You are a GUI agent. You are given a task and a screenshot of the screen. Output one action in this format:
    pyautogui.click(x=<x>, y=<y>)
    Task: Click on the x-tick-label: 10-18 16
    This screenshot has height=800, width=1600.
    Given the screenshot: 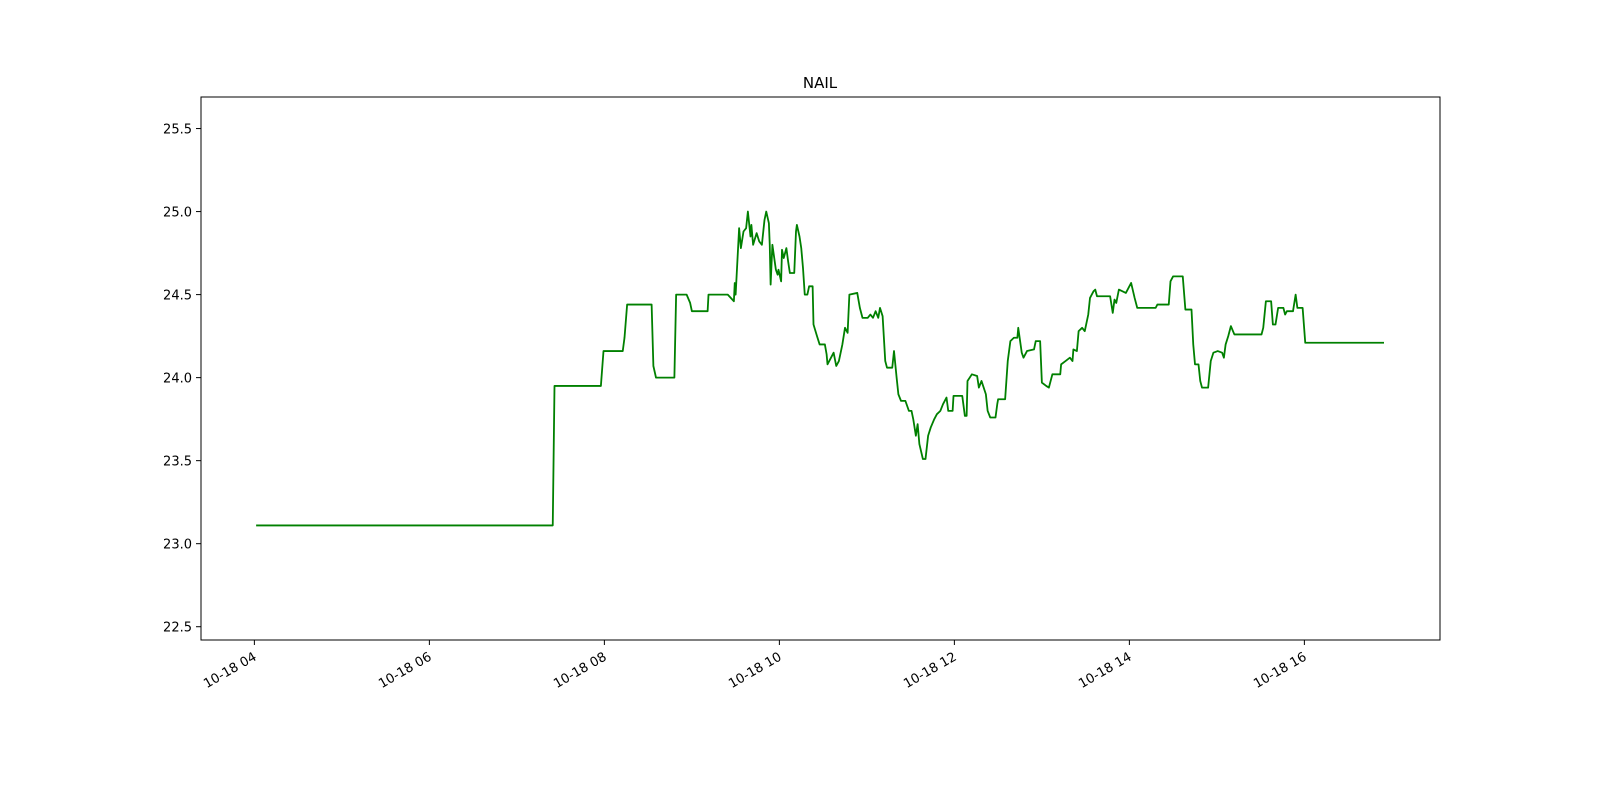 What is the action you would take?
    pyautogui.click(x=1280, y=671)
    